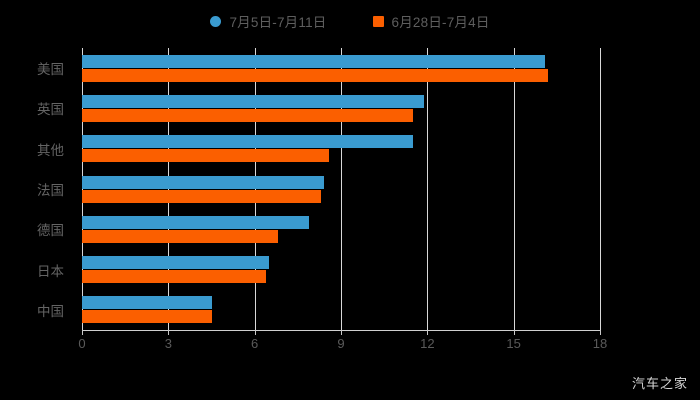  Describe the element at coordinates (50, 271) in the screenshot. I see `category-label-日本: 日本` at that location.